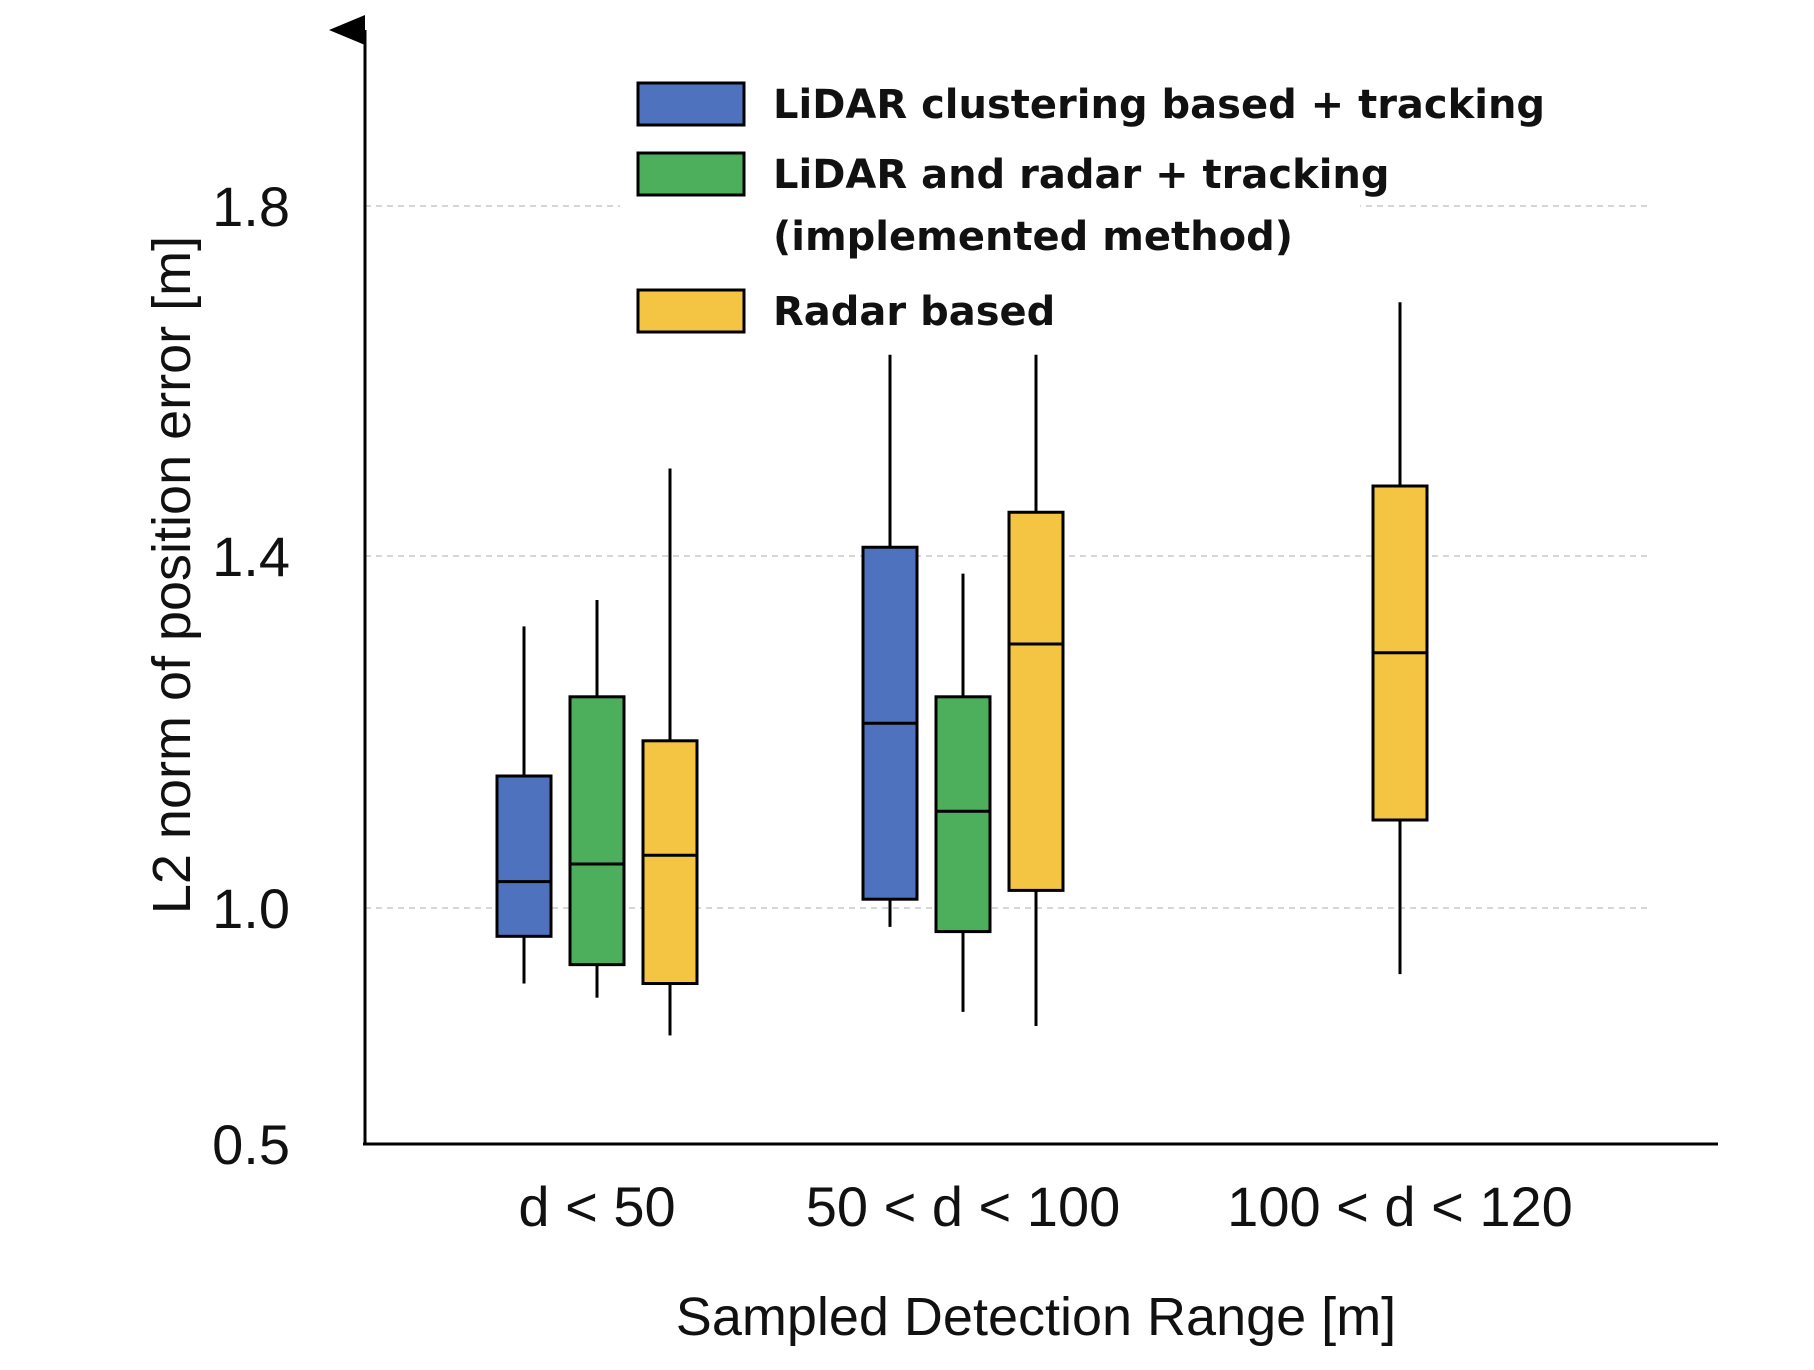 Image resolution: width=1814 pixels, height=1370 pixels. What do you see at coordinates (1400, 1206) in the screenshot?
I see `x-category-label: 100 < d < 120` at bounding box center [1400, 1206].